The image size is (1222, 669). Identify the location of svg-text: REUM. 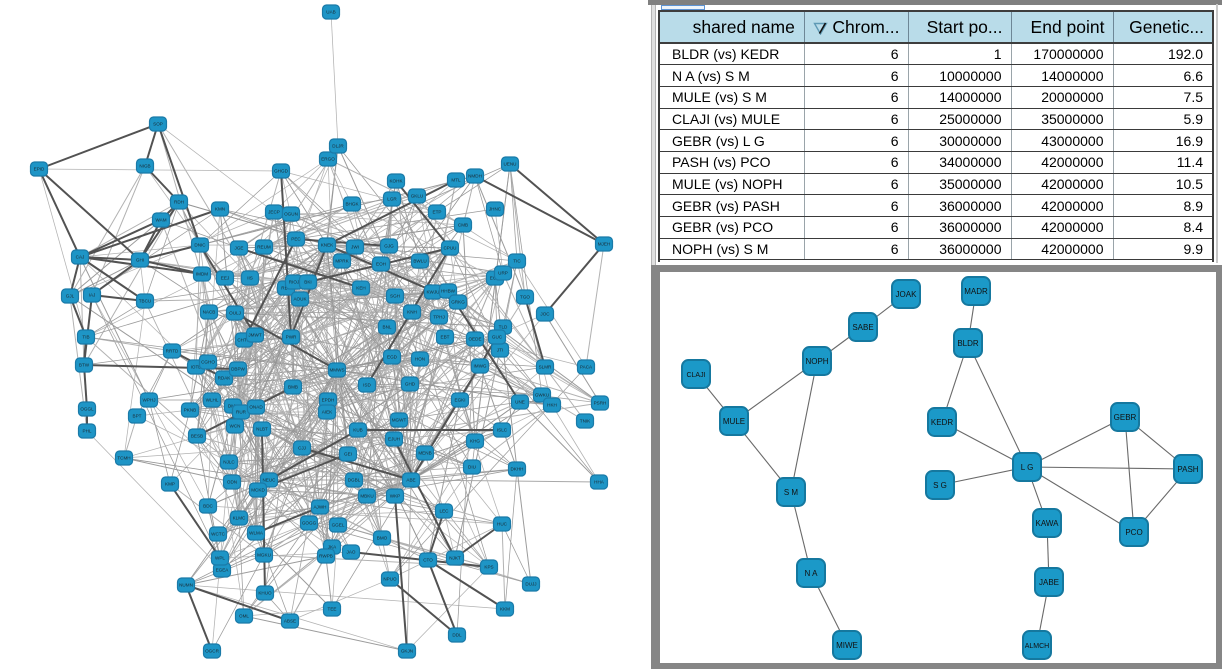
(264, 247).